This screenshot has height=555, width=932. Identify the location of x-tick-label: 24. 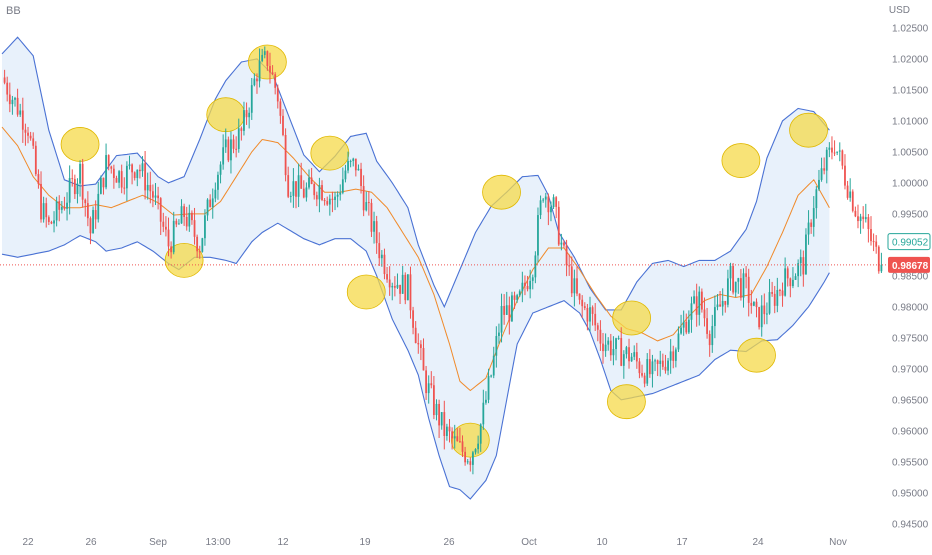
(758, 542).